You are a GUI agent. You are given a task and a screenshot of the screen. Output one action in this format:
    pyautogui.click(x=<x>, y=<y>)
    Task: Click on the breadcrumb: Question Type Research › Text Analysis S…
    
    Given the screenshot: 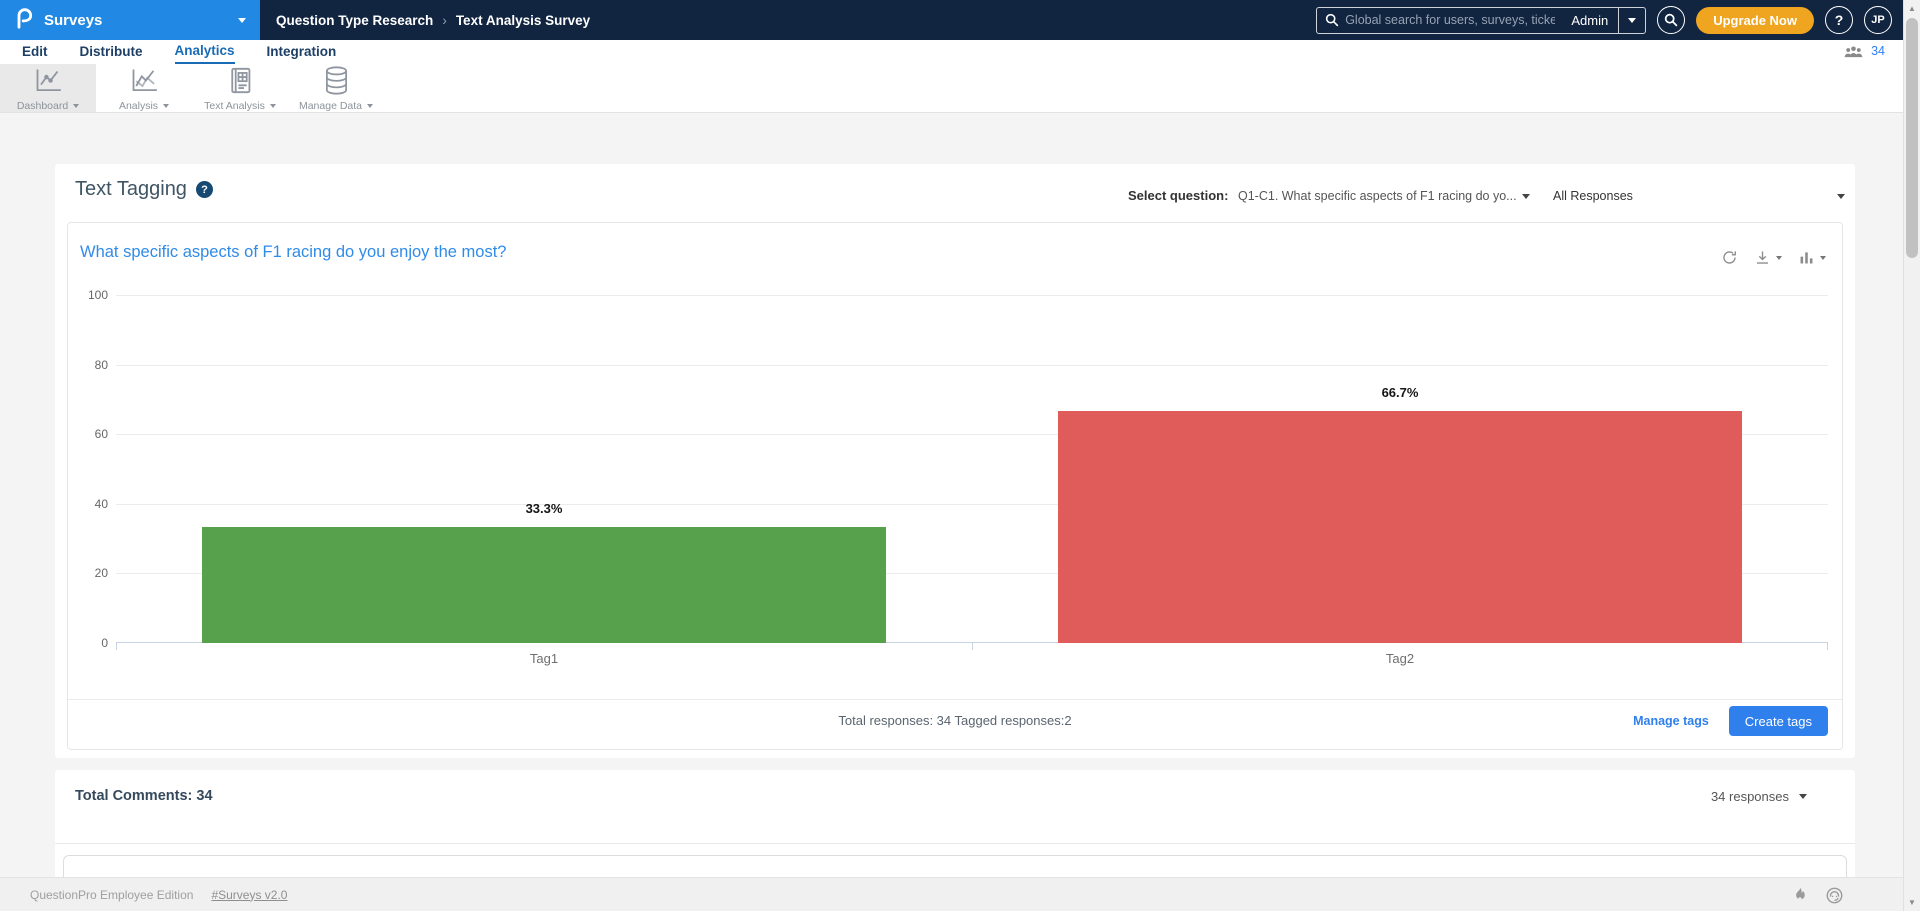 What is the action you would take?
    pyautogui.click(x=433, y=20)
    